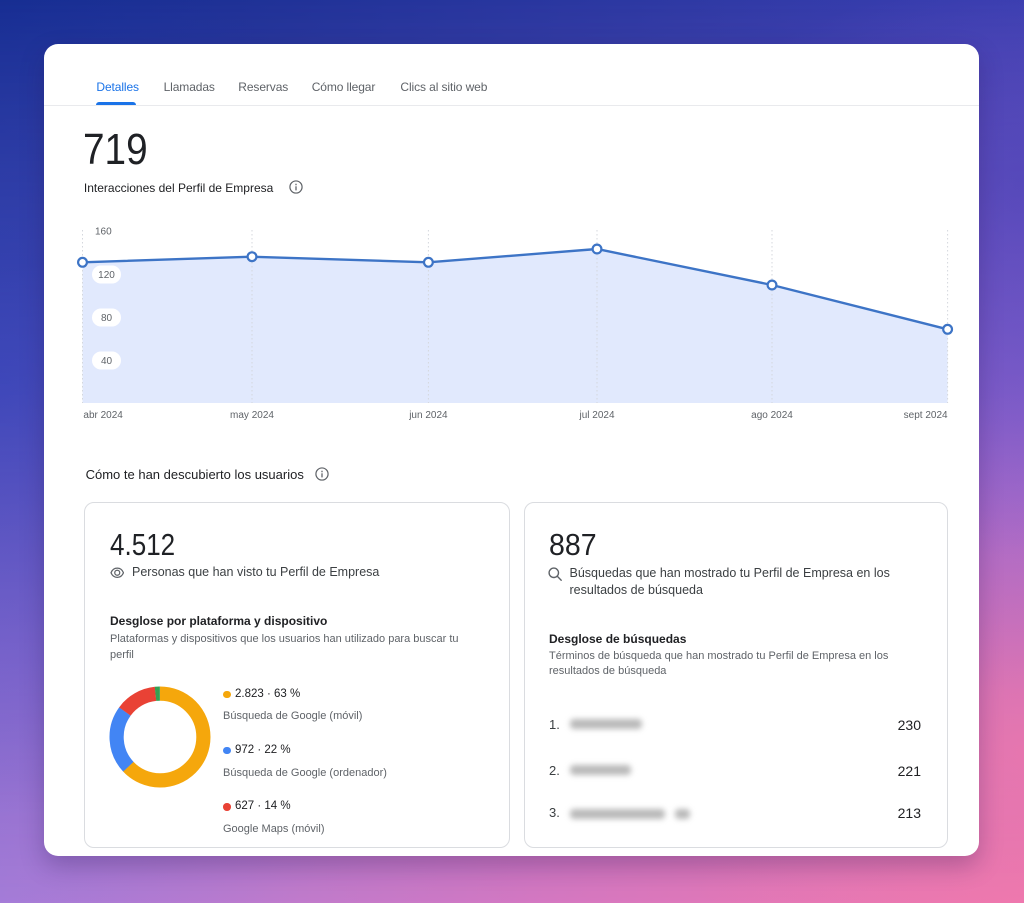 Image resolution: width=1024 pixels, height=903 pixels. What do you see at coordinates (252, 415) in the screenshot?
I see `svg-text: may 2024` at bounding box center [252, 415].